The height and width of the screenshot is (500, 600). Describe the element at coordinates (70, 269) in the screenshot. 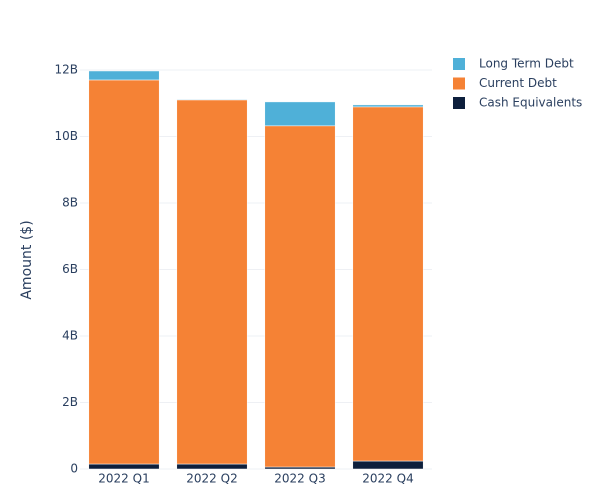

I see `y-tick-label: 6B` at that location.